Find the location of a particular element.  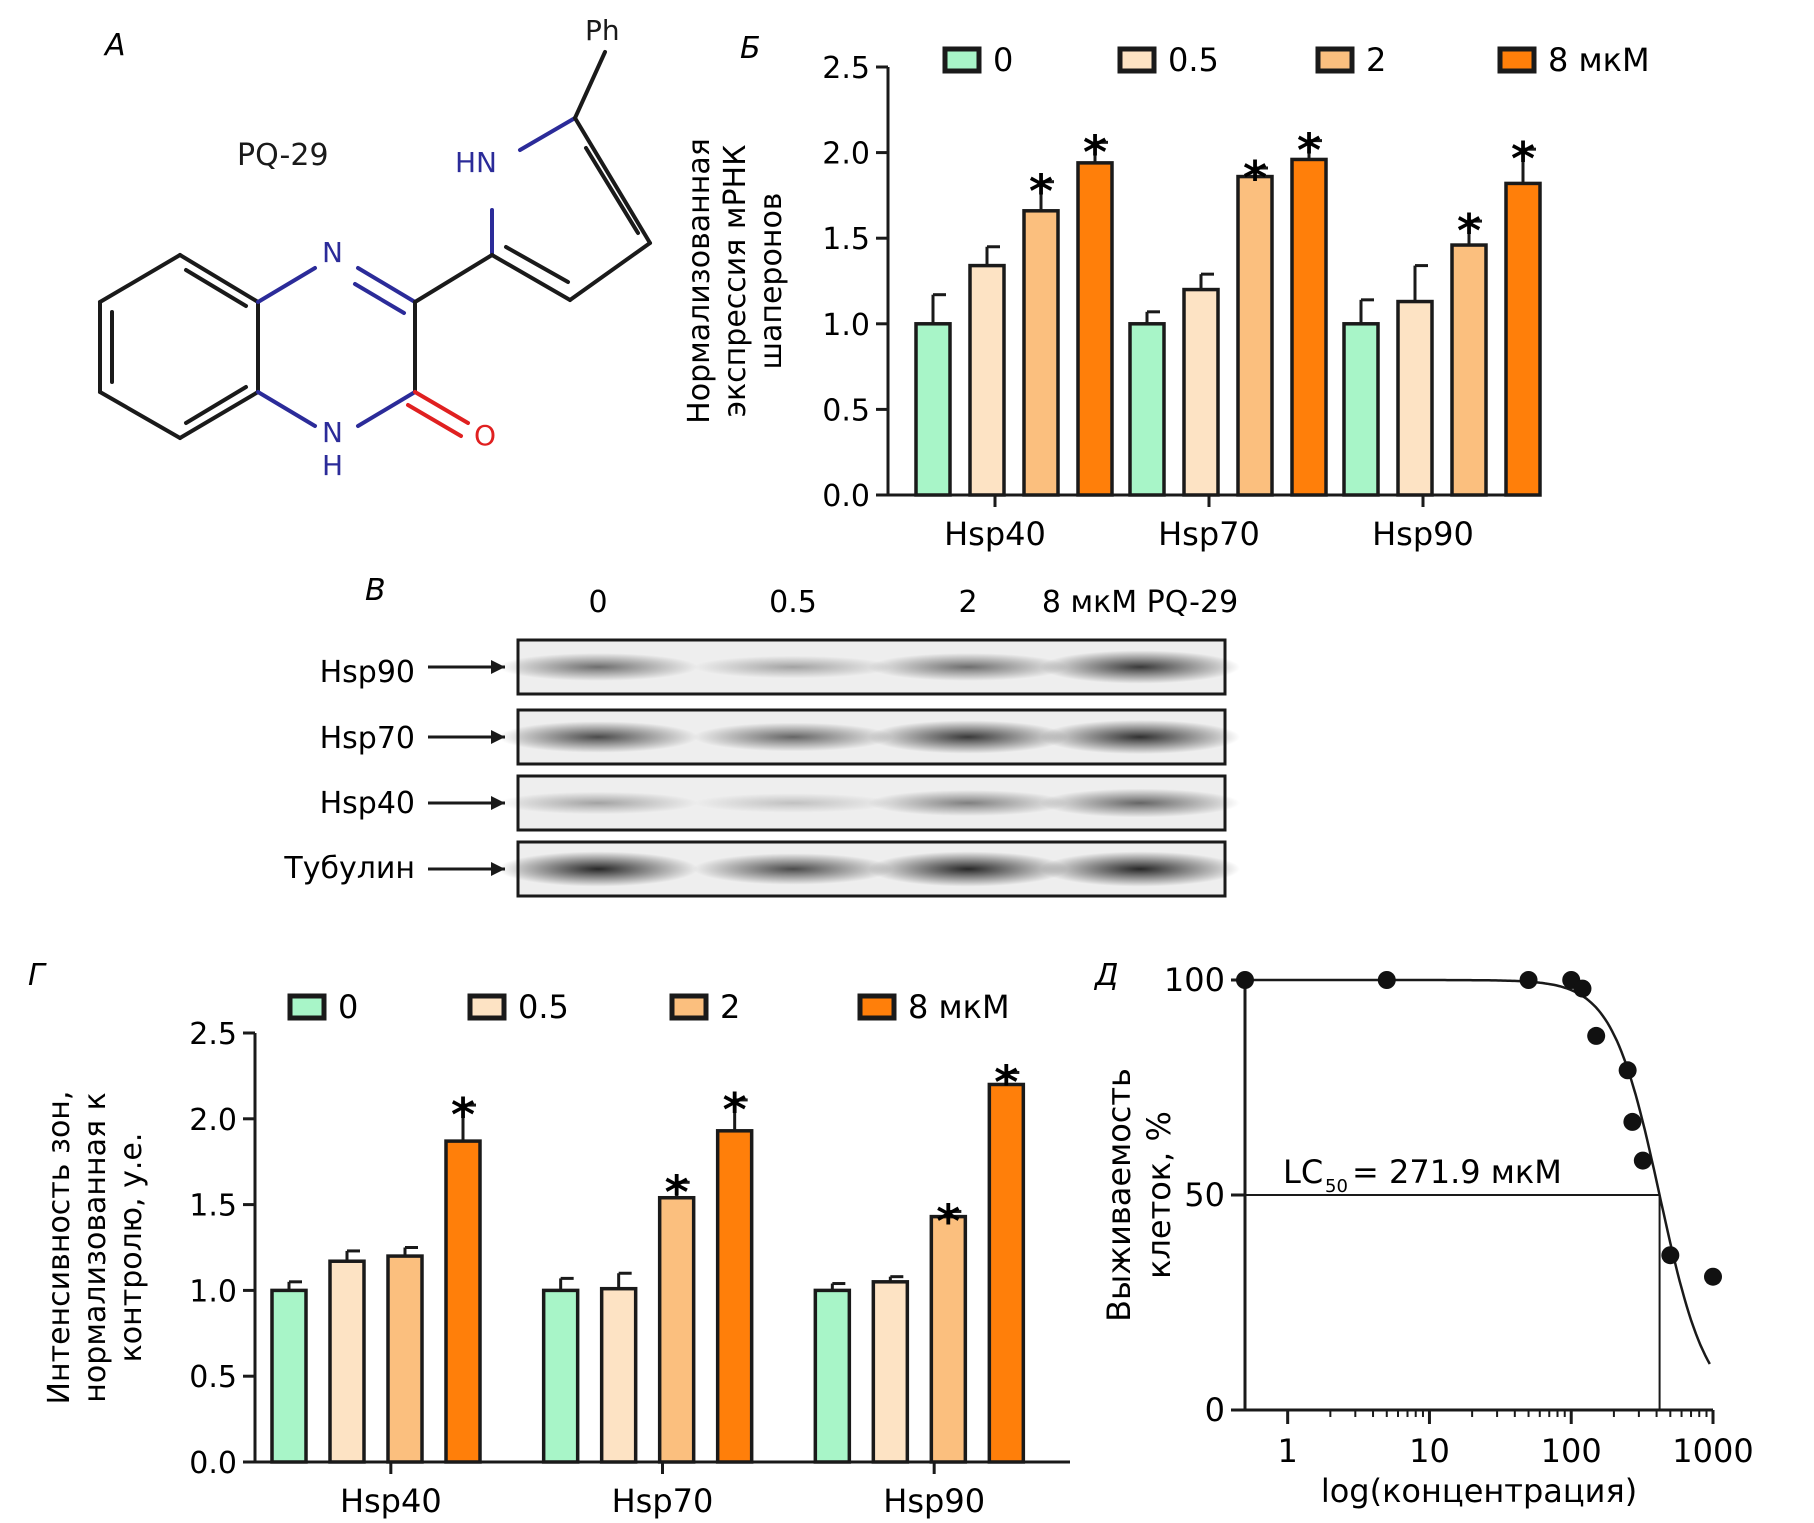

blot-row-label-hsp70: Hsp70 is located at coordinates (367, 738).